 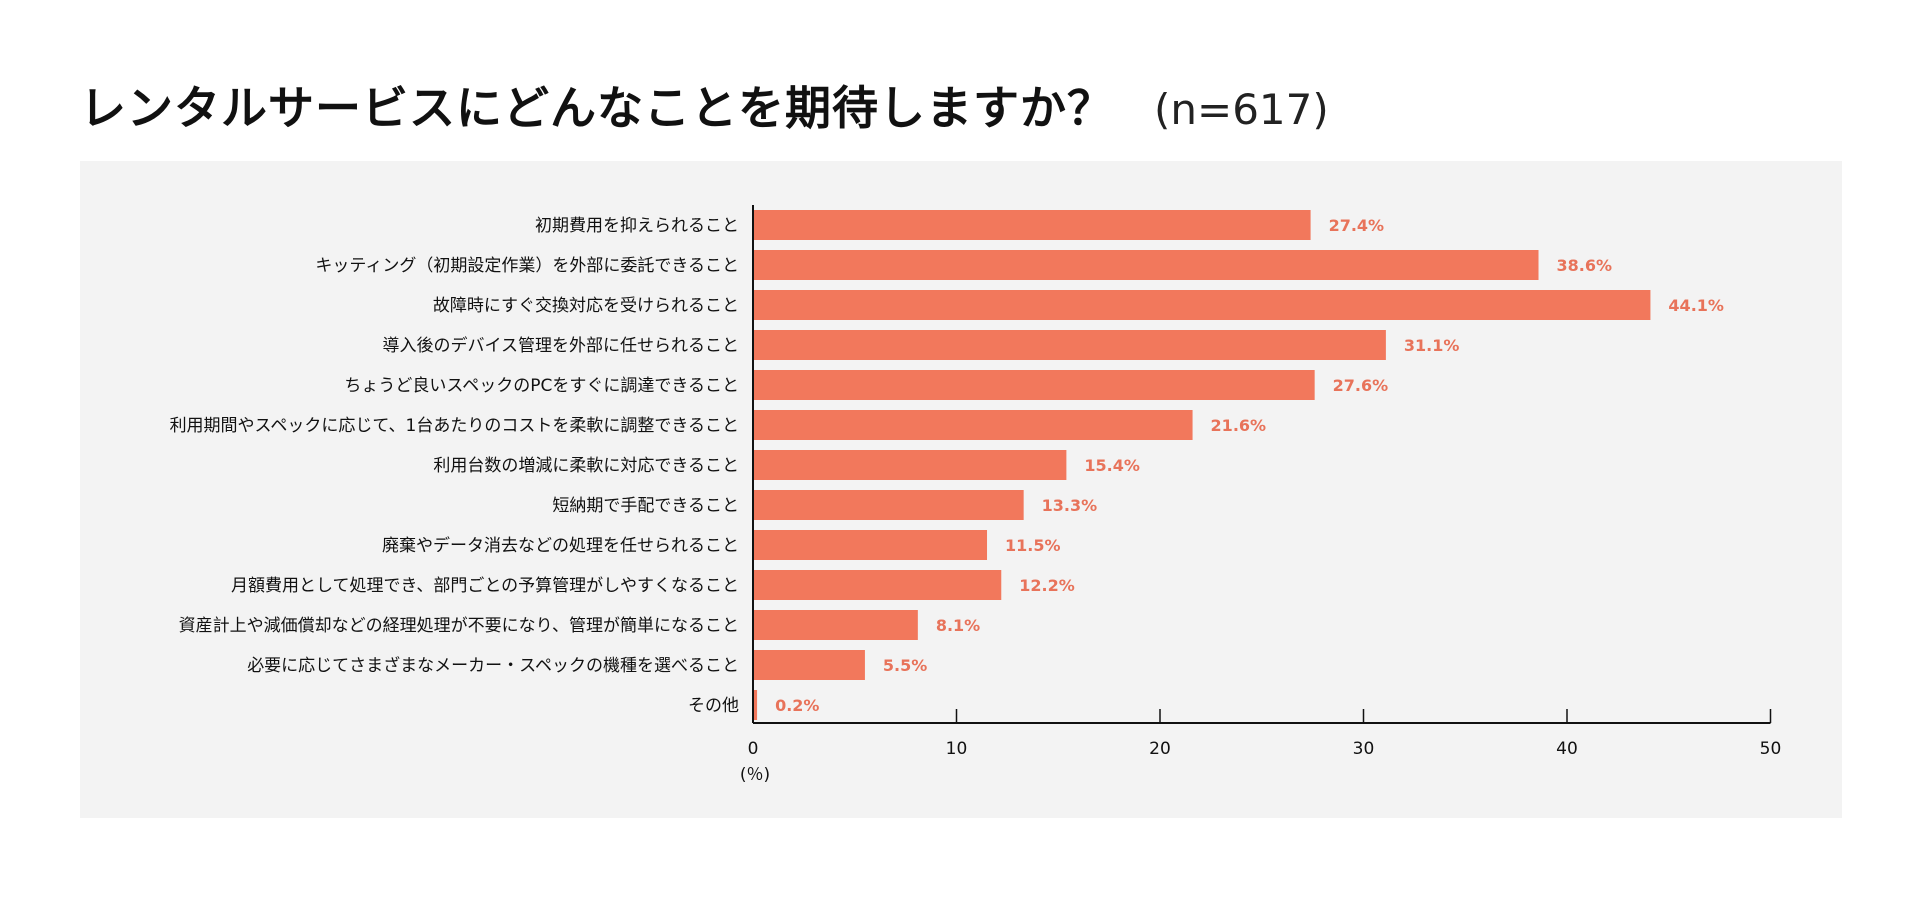 What do you see at coordinates (541, 386) in the screenshot?
I see `category-label: ちょうど良いスペックのPCをすぐに調達できること` at bounding box center [541, 386].